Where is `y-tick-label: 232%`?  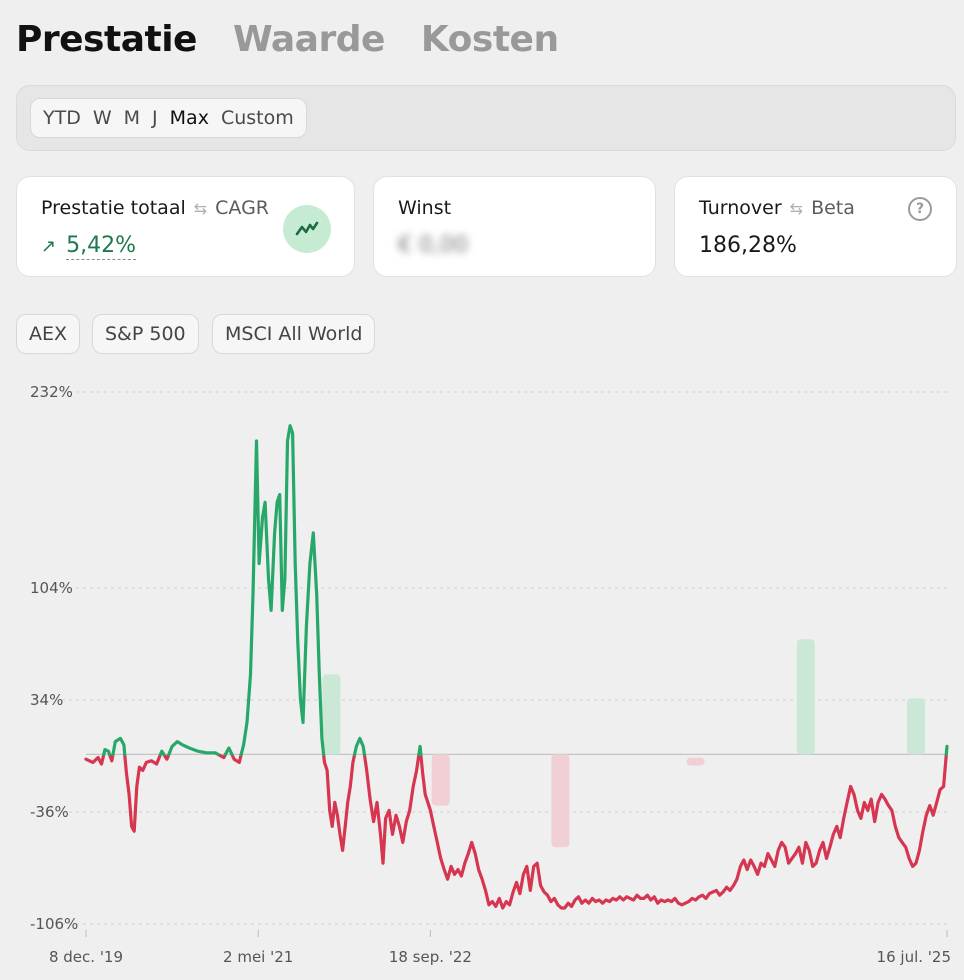 y-tick-label: 232% is located at coordinates (51, 392).